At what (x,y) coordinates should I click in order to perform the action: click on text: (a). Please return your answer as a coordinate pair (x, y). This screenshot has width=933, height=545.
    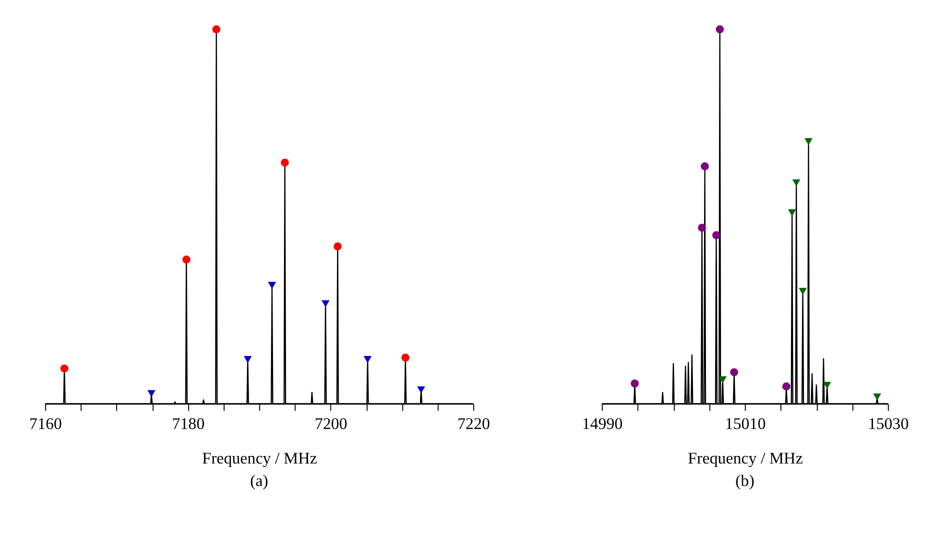
    Looking at the image, I should click on (259, 480).